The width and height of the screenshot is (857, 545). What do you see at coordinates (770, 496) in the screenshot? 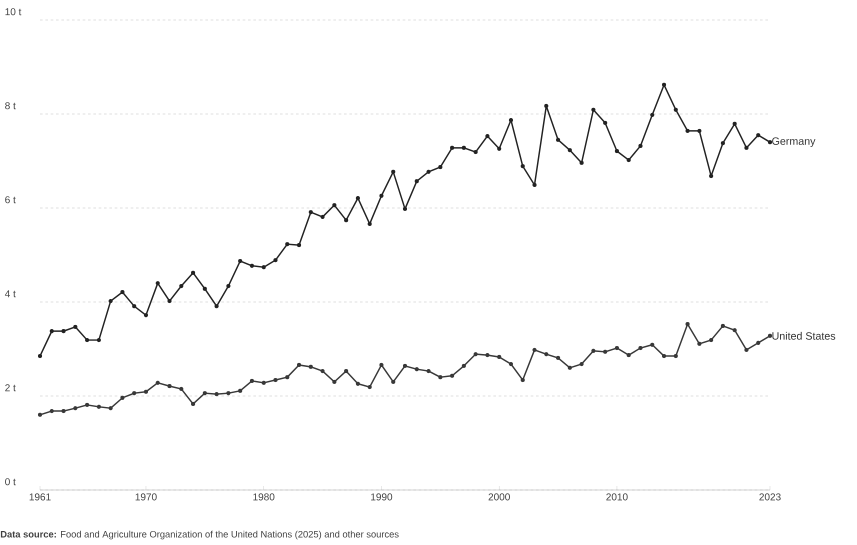
I see `x-tick-label: 2023` at bounding box center [770, 496].